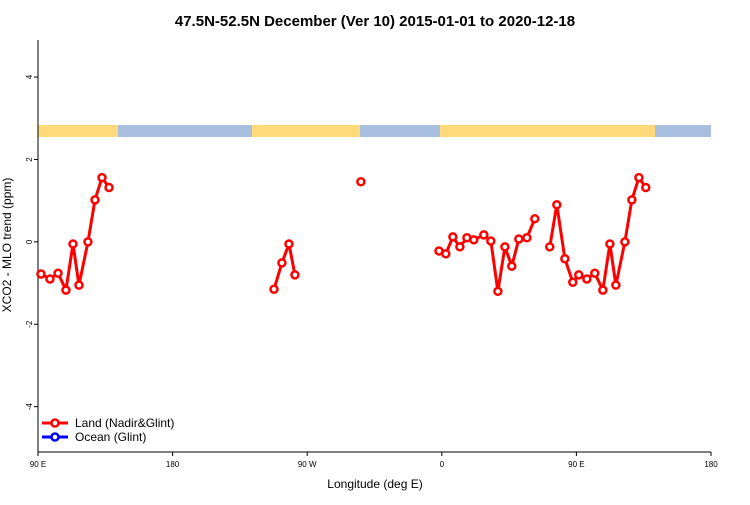 Image resolution: width=750 pixels, height=505 pixels. Describe the element at coordinates (374, 484) in the screenshot. I see `x-axis-label: Longitude (deg E)` at that location.